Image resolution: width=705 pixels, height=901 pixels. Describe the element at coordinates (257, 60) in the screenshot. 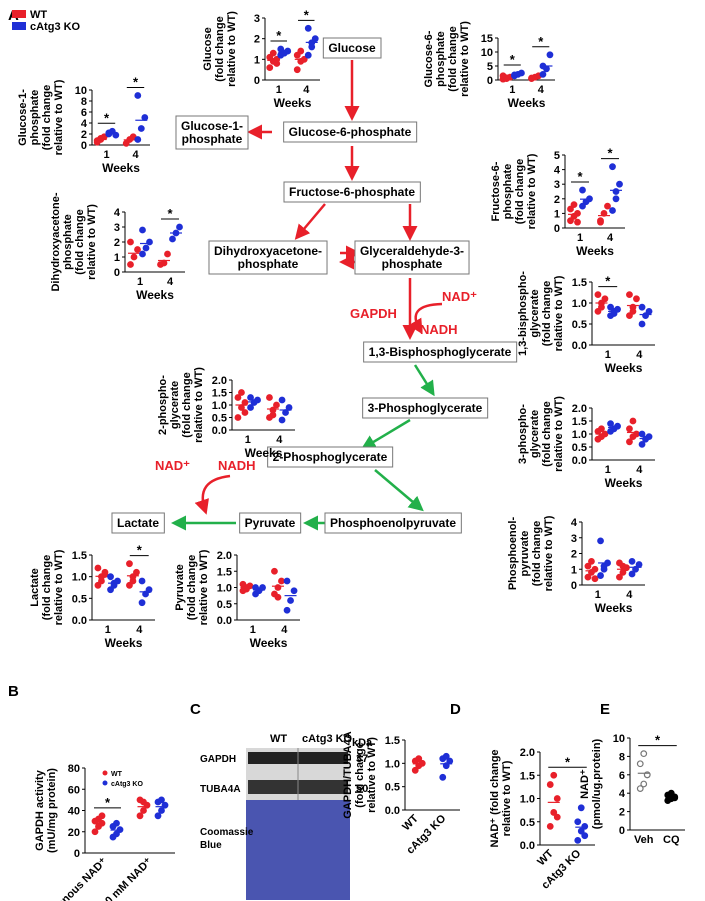

I see `y-tick-label: 1` at that location.